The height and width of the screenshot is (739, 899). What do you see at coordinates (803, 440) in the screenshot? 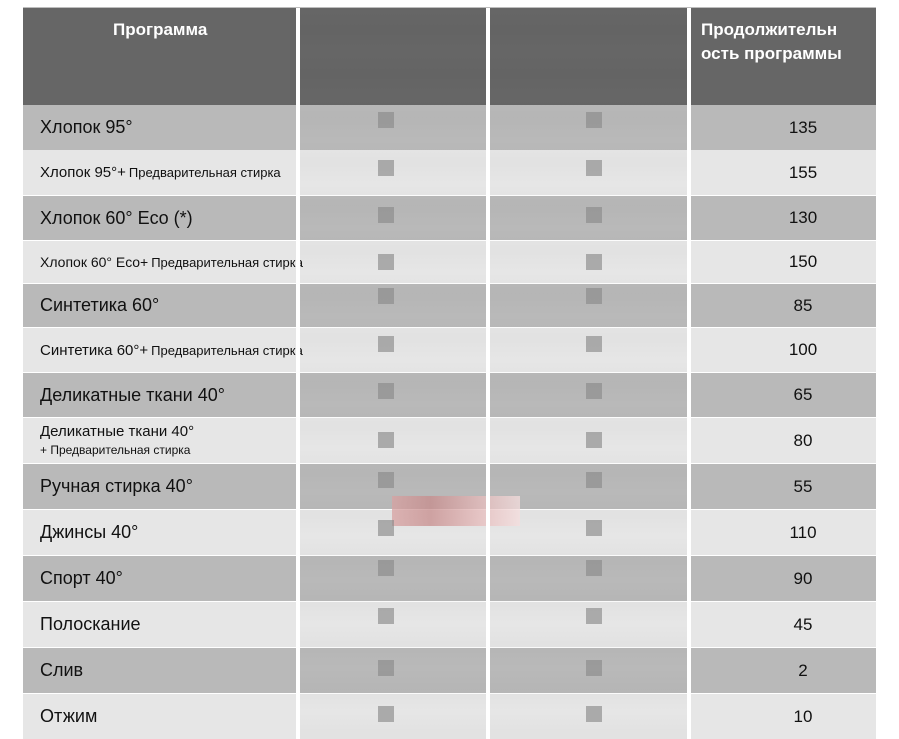
I see `program-duration-value: 80` at bounding box center [803, 440].